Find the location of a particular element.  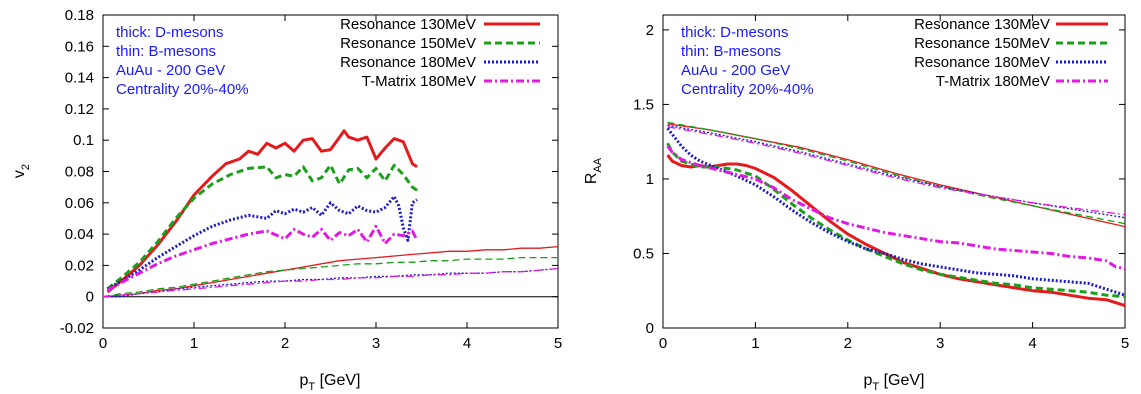

y-tick-label: 0.16 is located at coordinates (79, 46).